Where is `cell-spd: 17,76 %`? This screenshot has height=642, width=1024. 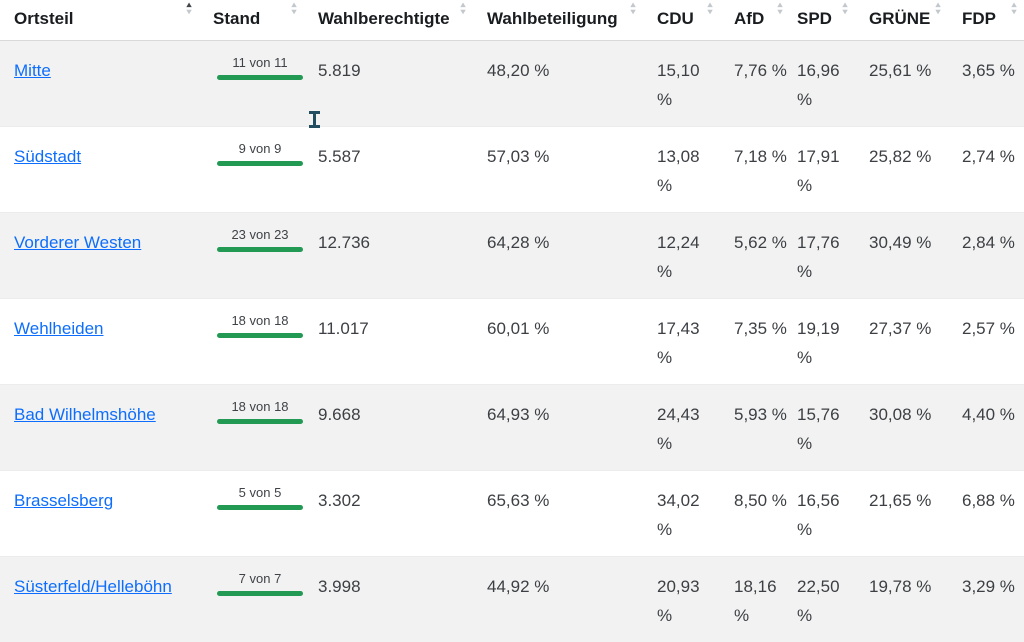 cell-spd: 17,76 % is located at coordinates (822, 256).